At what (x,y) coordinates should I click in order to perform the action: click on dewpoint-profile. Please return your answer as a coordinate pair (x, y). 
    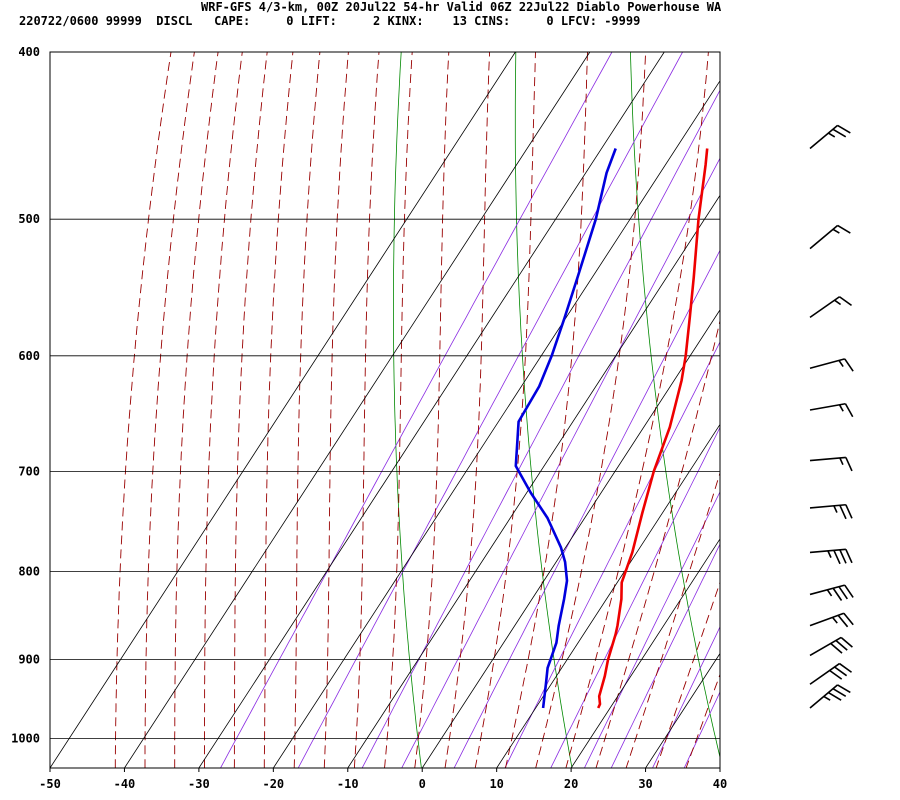
    Looking at the image, I should click on (565, 428).